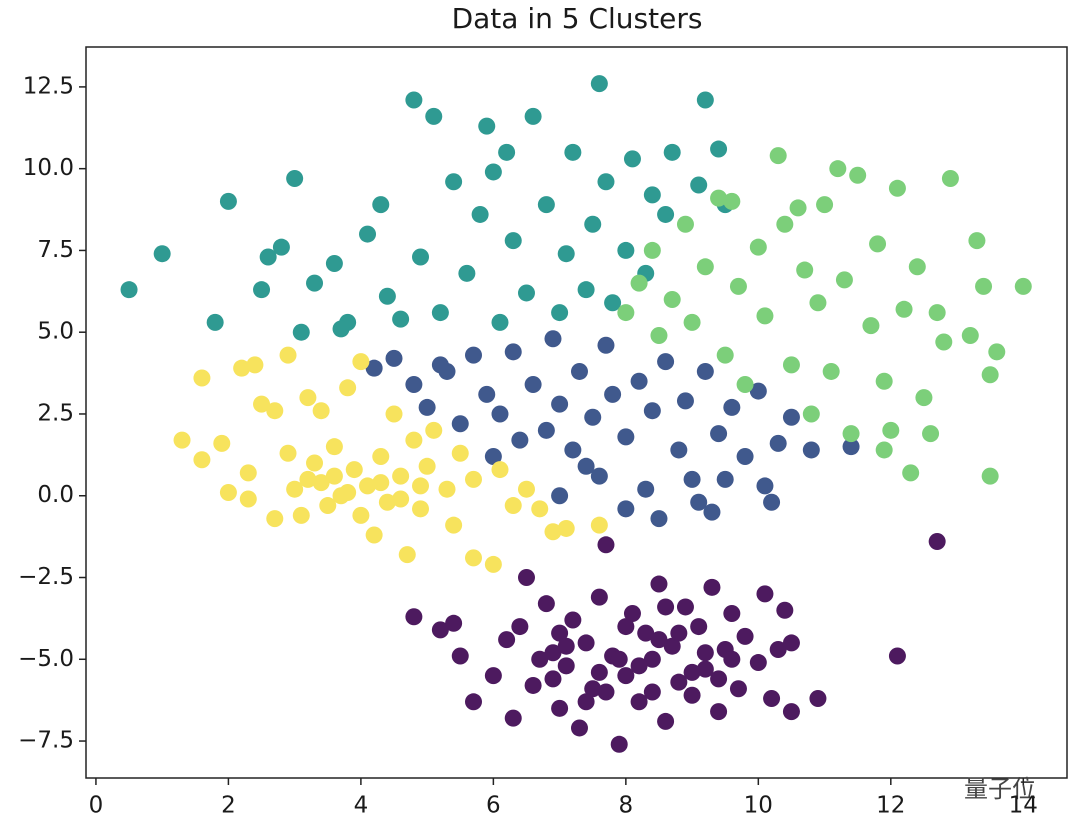 This screenshot has width=1080, height=840. What do you see at coordinates (758, 806) in the screenshot?
I see `x-tick-label: 10` at bounding box center [758, 806].